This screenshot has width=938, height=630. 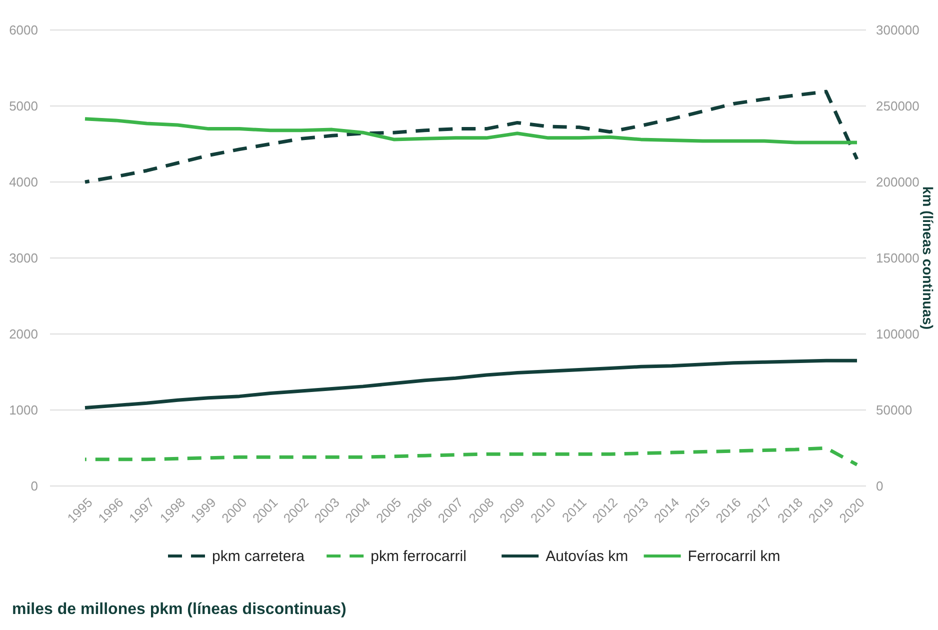 I want to click on y2-tick-label: 0, so click(x=880, y=486).